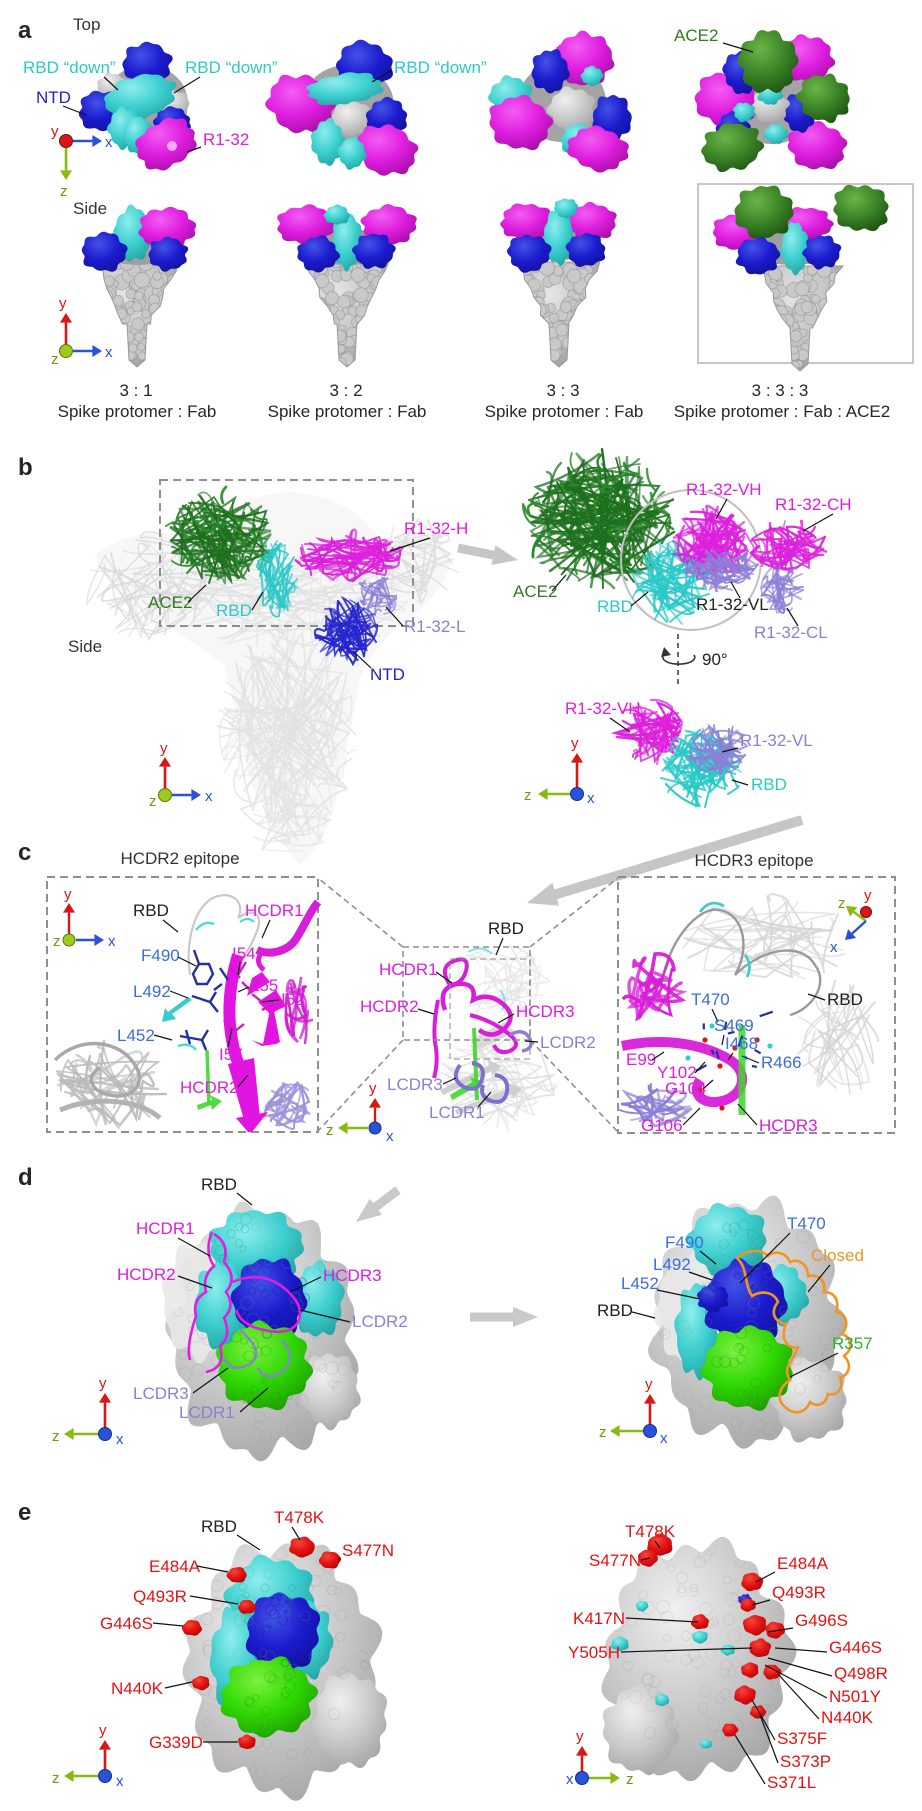 The image size is (922, 1811). What do you see at coordinates (231, 1054) in the screenshot?
I see `svg-text: I57` at bounding box center [231, 1054].